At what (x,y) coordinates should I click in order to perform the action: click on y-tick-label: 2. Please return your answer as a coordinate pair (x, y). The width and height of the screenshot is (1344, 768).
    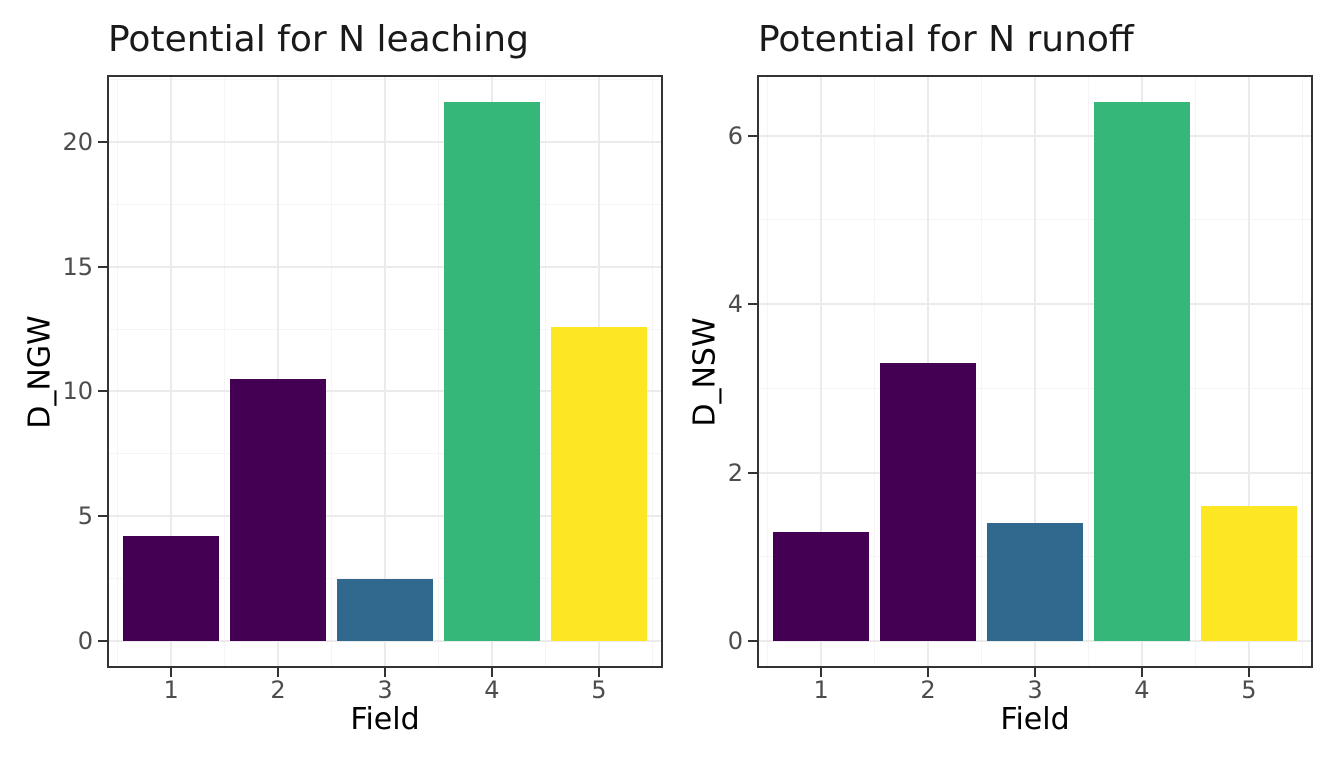
    Looking at the image, I should click on (735, 472).